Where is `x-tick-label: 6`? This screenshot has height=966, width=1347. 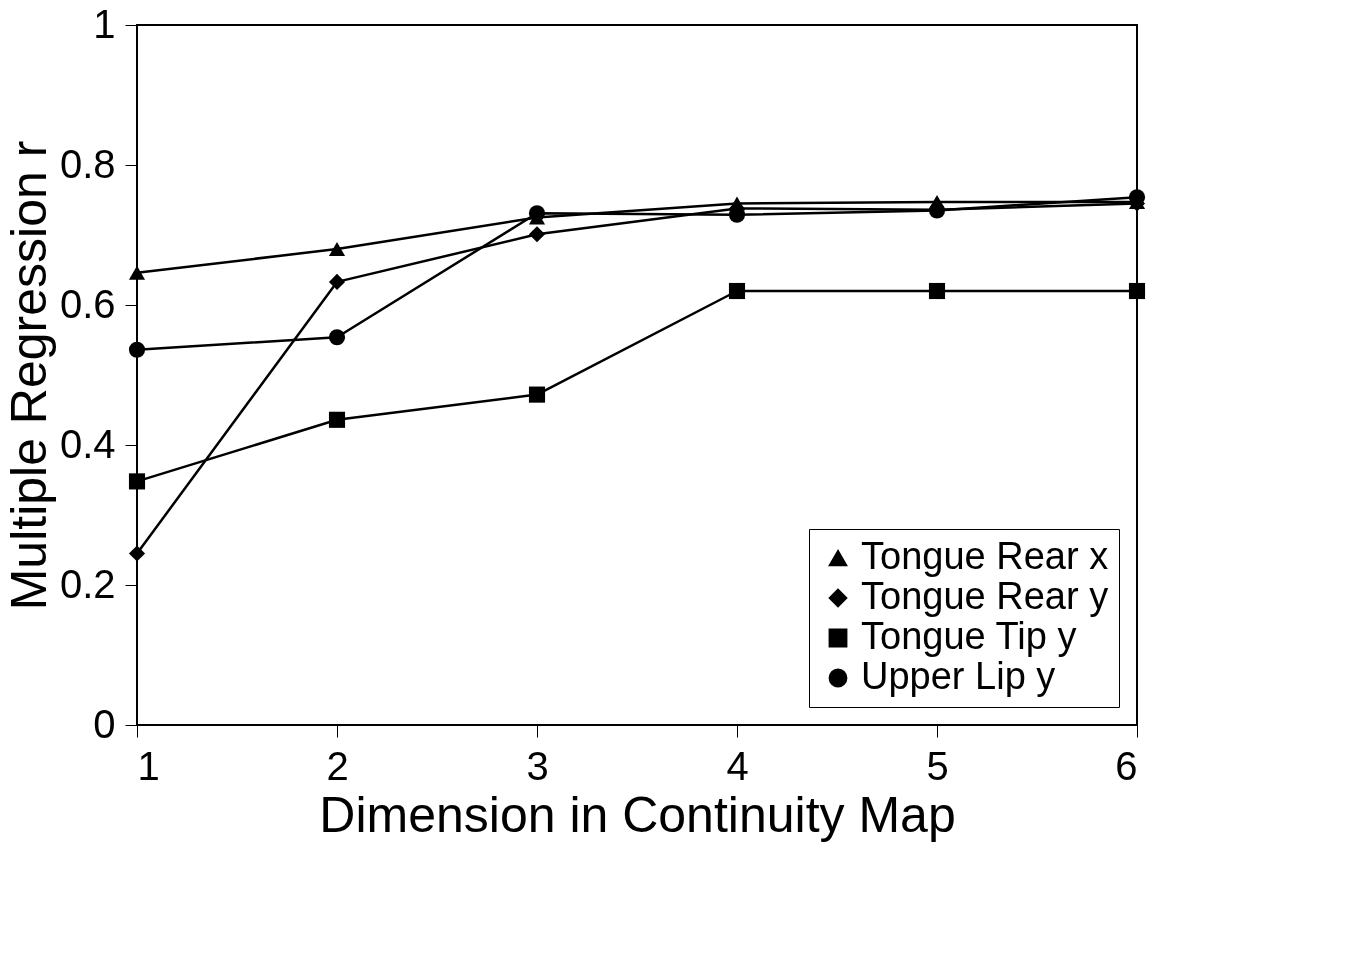 x-tick-label: 6 is located at coordinates (1126, 765).